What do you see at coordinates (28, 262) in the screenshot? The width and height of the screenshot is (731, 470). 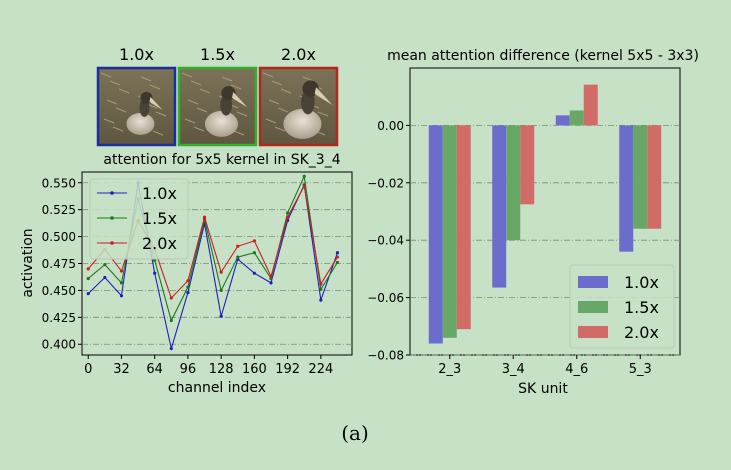 I see `line-chart-ylabel: activation` at bounding box center [28, 262].